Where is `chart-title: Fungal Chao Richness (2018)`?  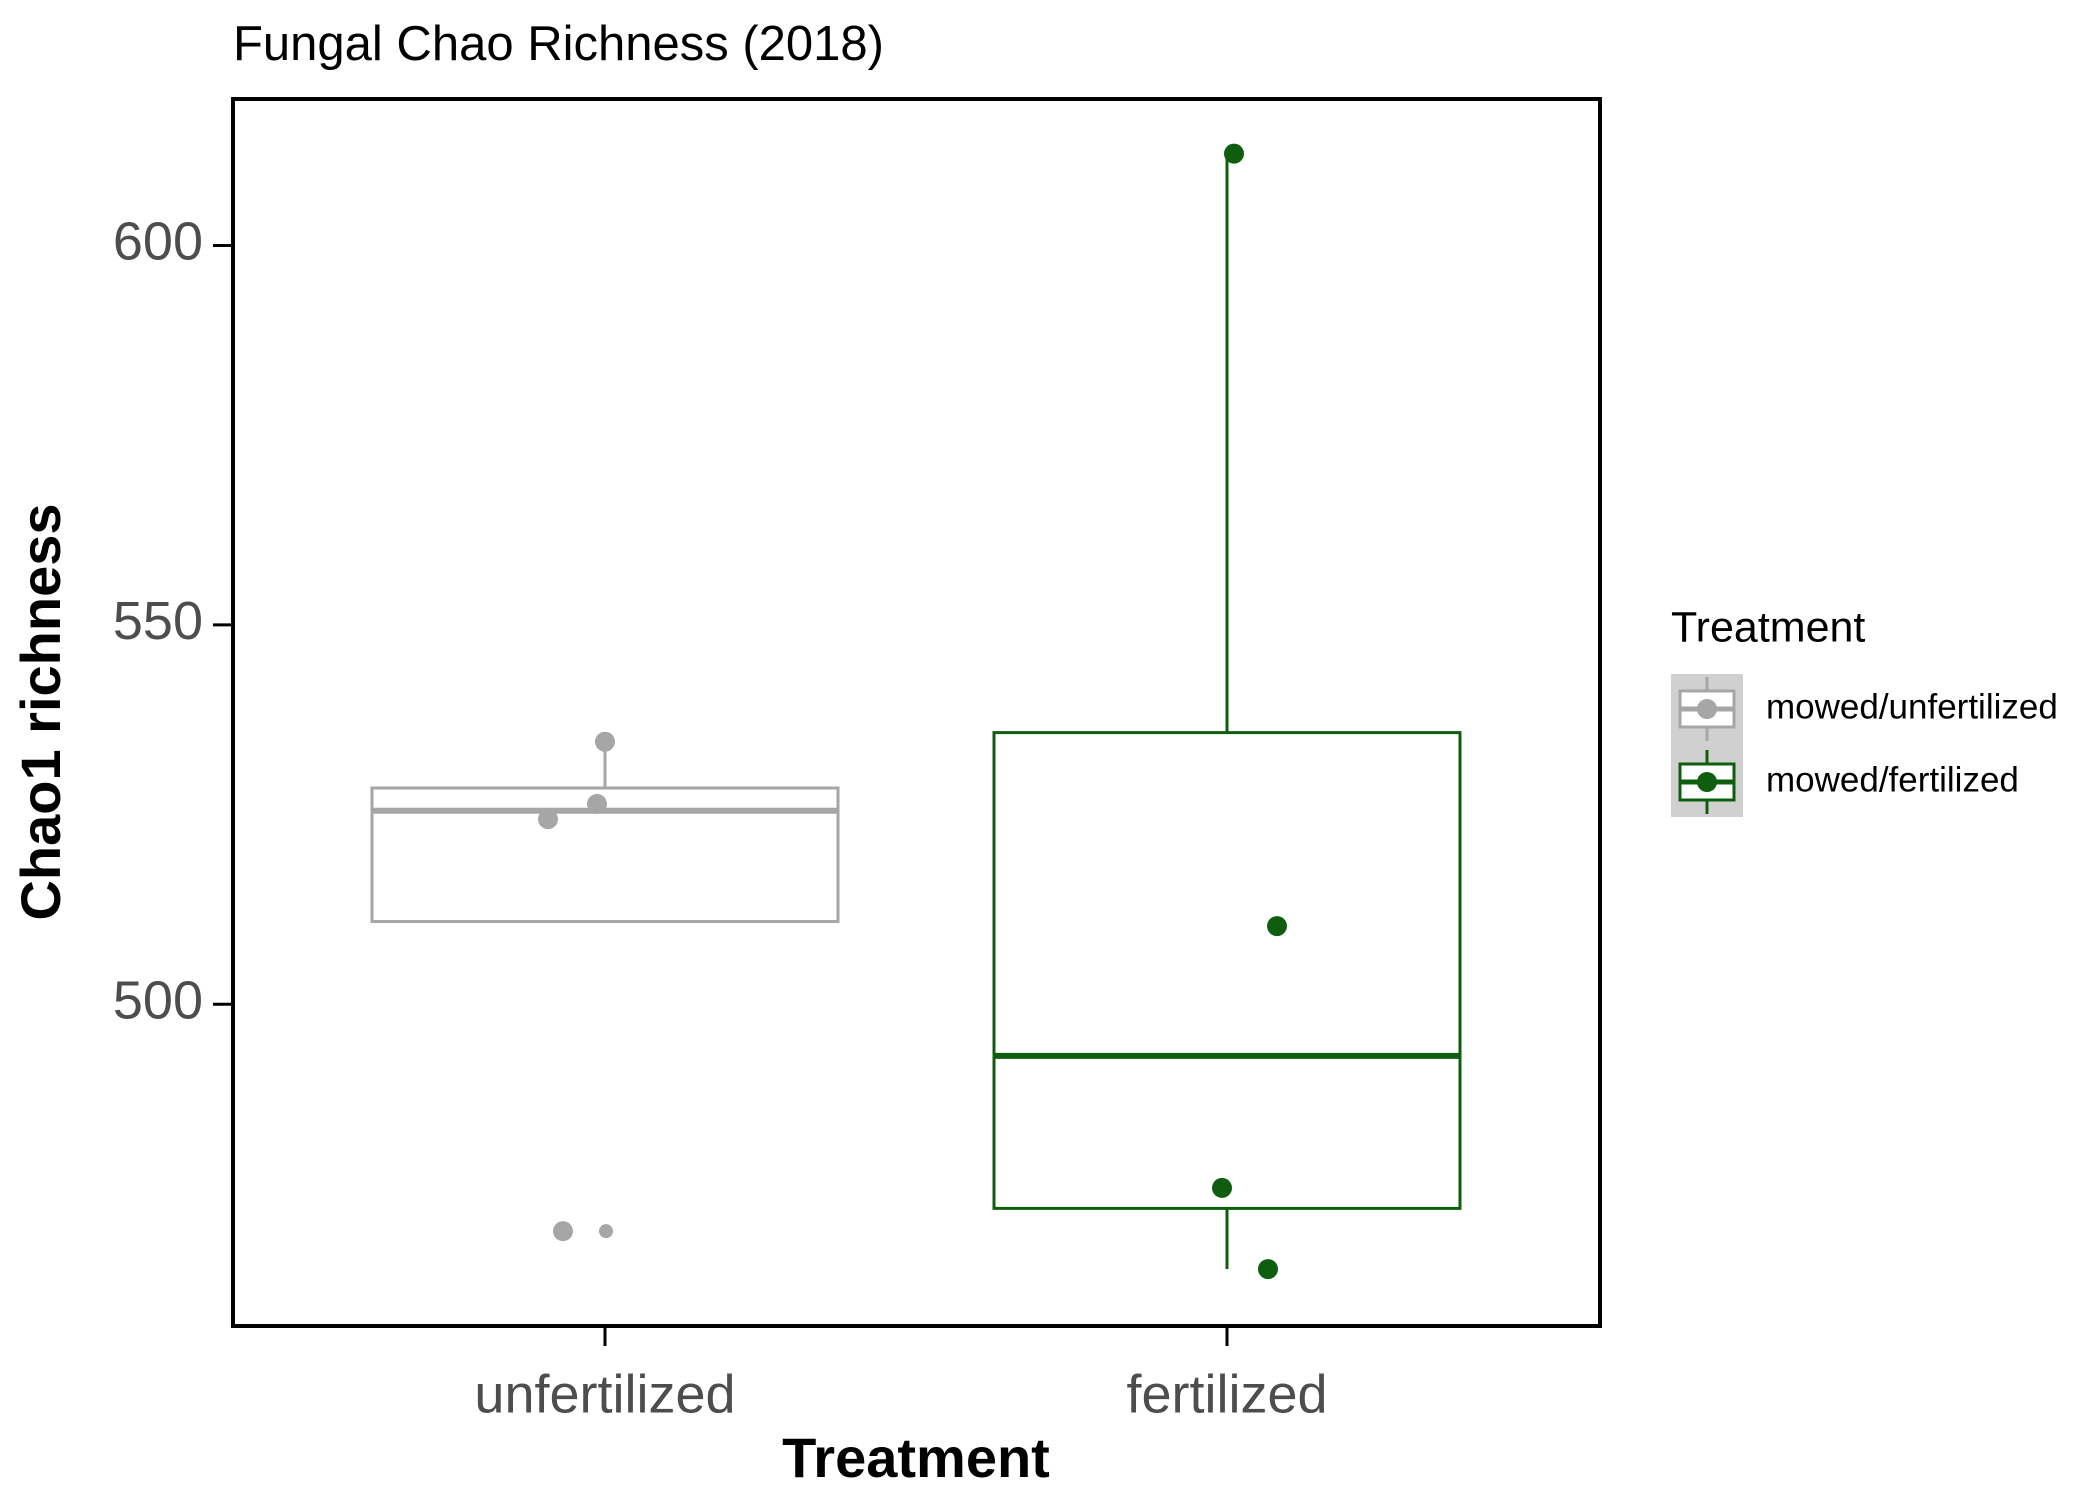 chart-title: Fungal Chao Richness (2018) is located at coordinates (558, 44).